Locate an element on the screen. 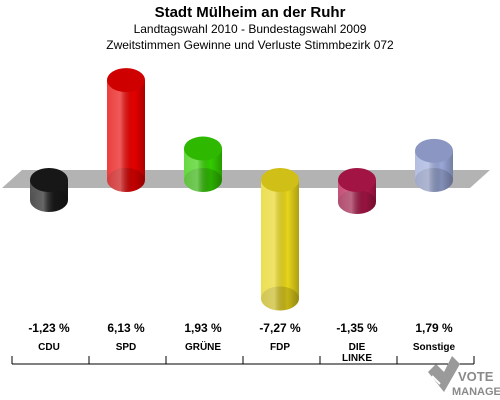 This screenshot has height=400, width=500. value-label-gruene: 1,93 % is located at coordinates (203, 328).